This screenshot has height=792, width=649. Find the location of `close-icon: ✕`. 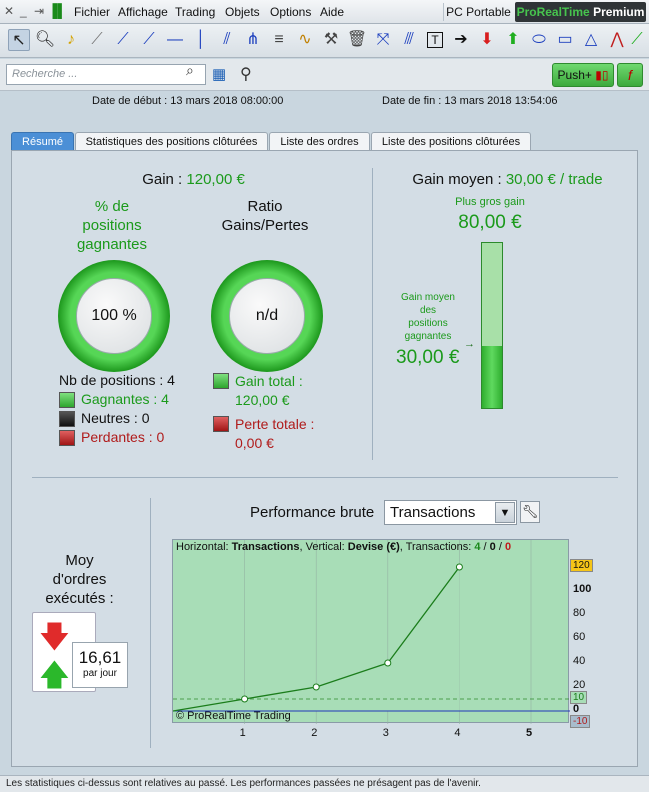

close-icon: ✕ is located at coordinates (9, 11).